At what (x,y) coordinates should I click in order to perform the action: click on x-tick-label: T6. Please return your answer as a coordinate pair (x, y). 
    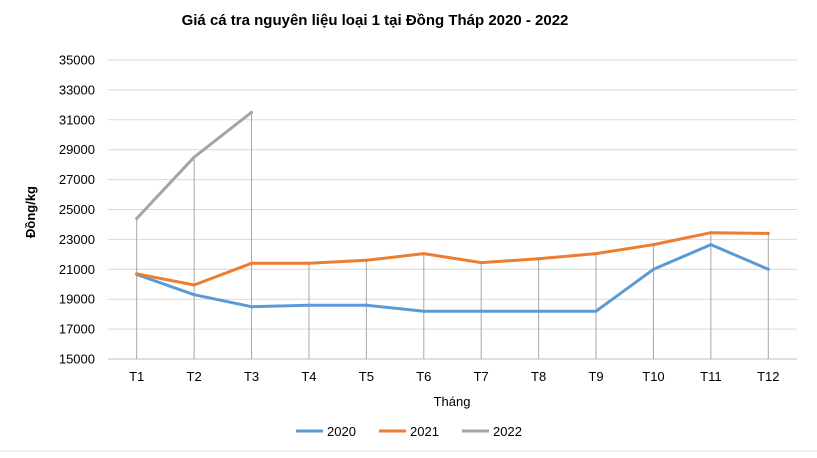
    Looking at the image, I should click on (423, 376).